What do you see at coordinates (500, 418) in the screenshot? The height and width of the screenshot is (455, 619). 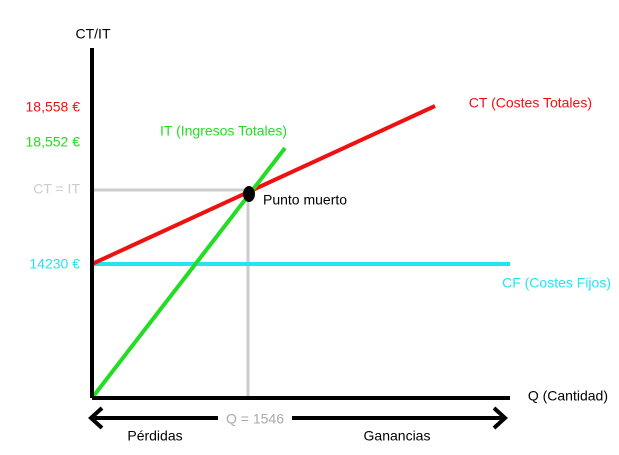 I see `arrow-head-right` at bounding box center [500, 418].